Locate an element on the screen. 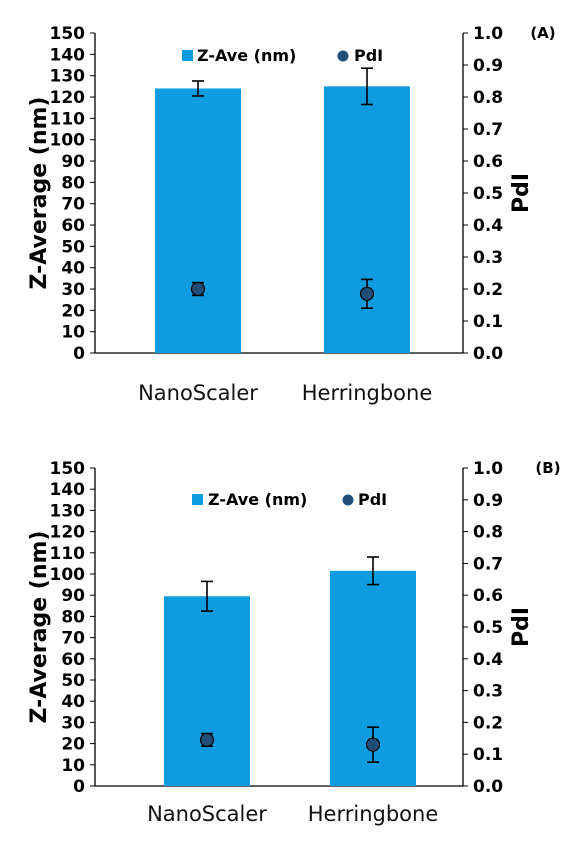 Image resolution: width=574 pixels, height=843 pixels. panel-label: (A) is located at coordinates (542, 33).